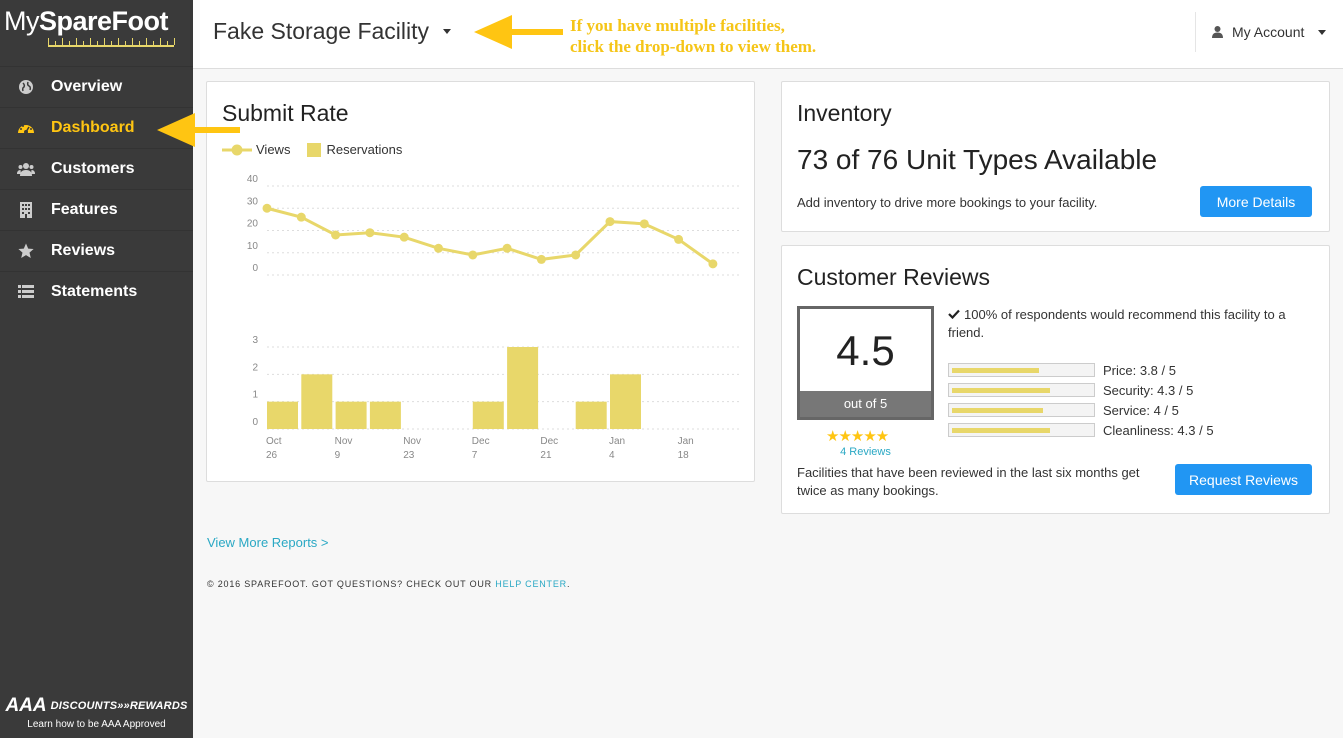  What do you see at coordinates (409, 455) in the screenshot?
I see `x-axis-label-day: 23` at bounding box center [409, 455].